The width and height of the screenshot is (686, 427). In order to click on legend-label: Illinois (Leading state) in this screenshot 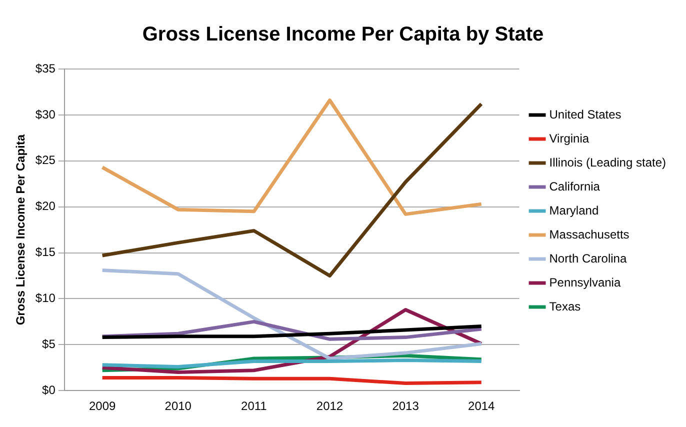, I will do `click(607, 162)`.